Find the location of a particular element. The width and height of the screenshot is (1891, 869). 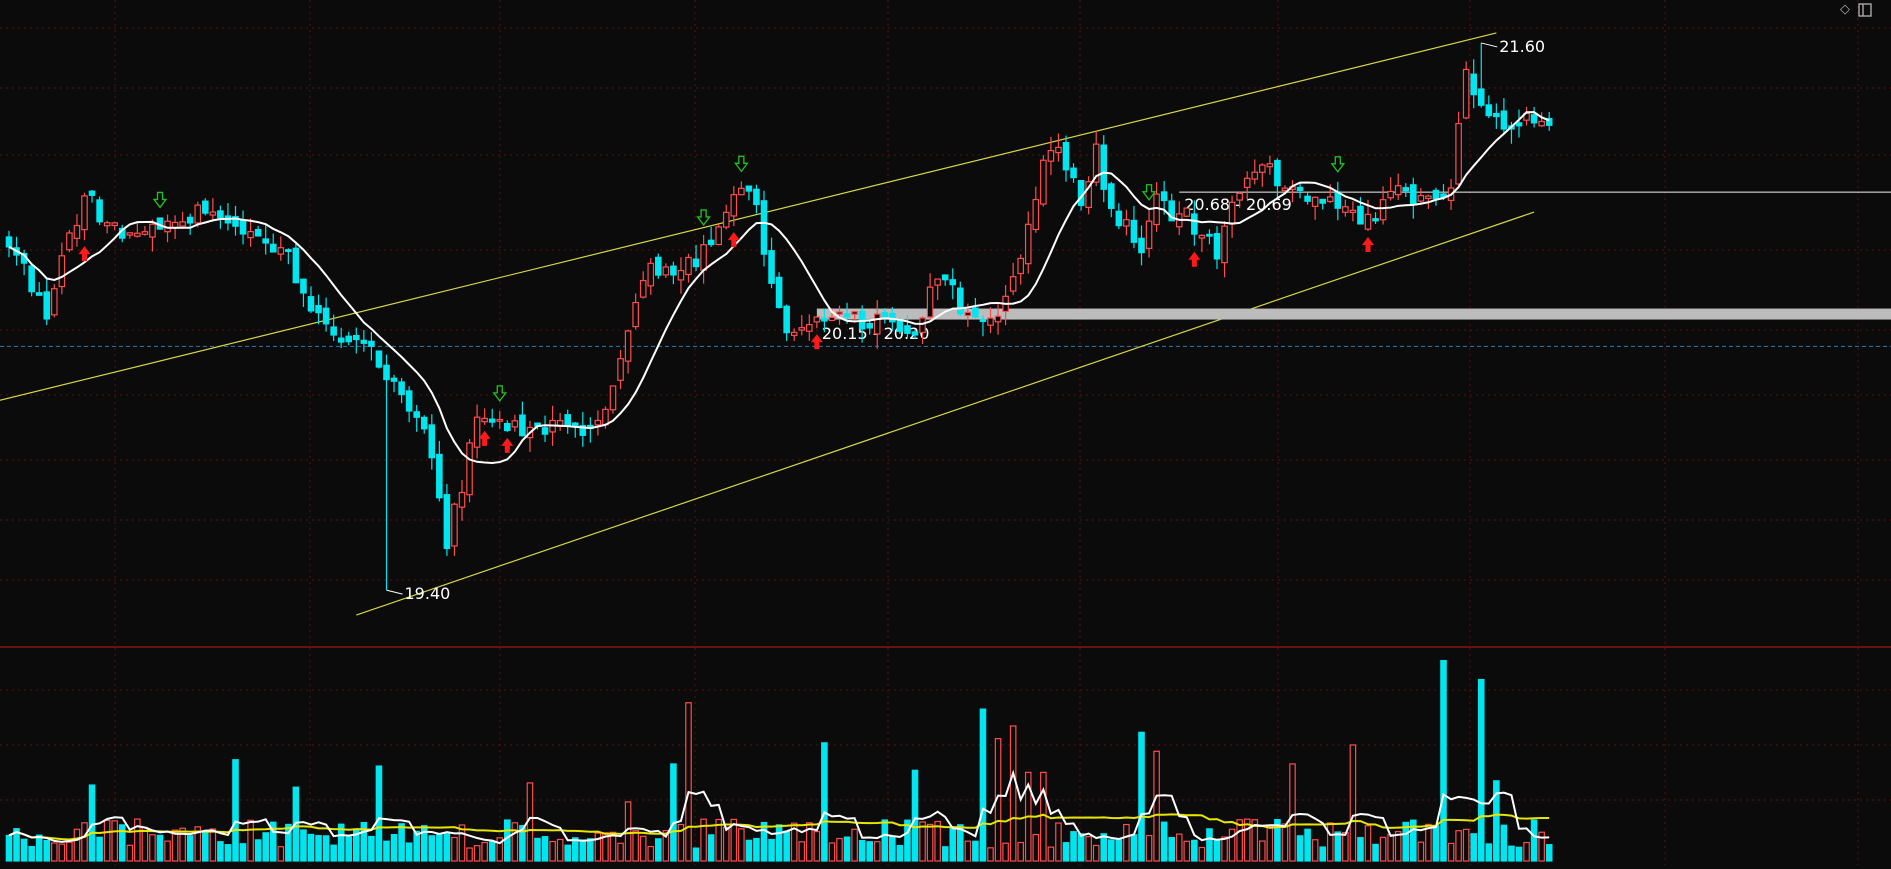

volume-ma-slow-line is located at coordinates (779, 827).